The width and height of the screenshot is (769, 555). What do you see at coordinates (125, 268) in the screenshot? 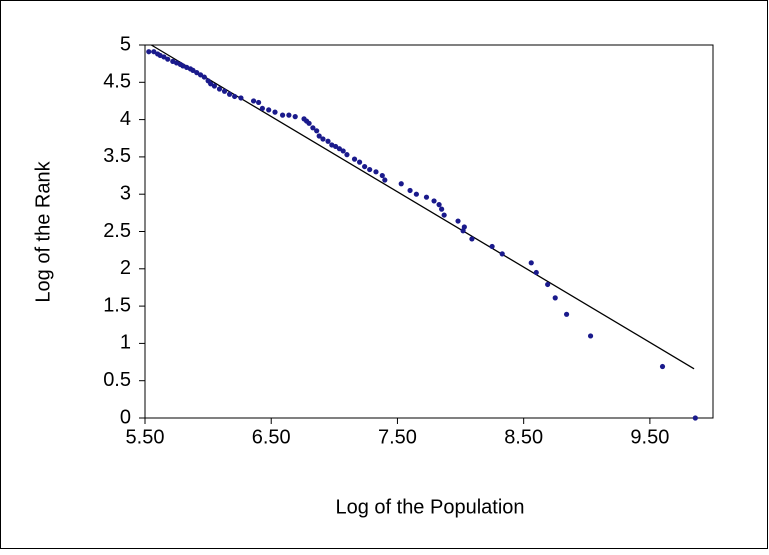
I see `y-tick-label: 2` at bounding box center [125, 268].